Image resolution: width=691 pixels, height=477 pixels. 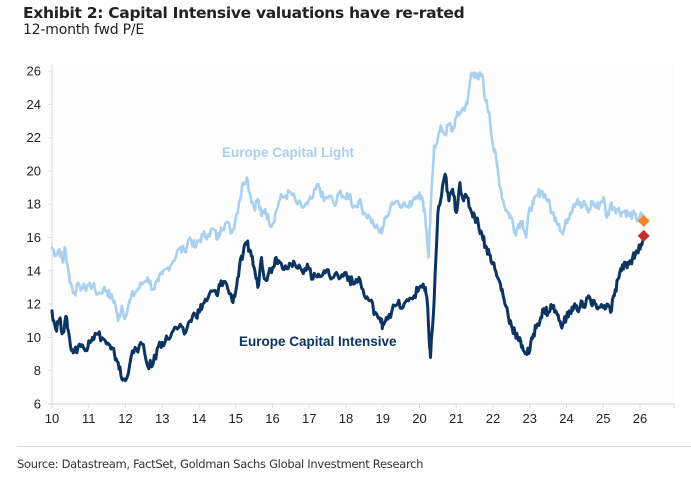 What do you see at coordinates (318, 341) in the screenshot?
I see `series-label-capital-intensive: Europe Capital Intensive` at bounding box center [318, 341].